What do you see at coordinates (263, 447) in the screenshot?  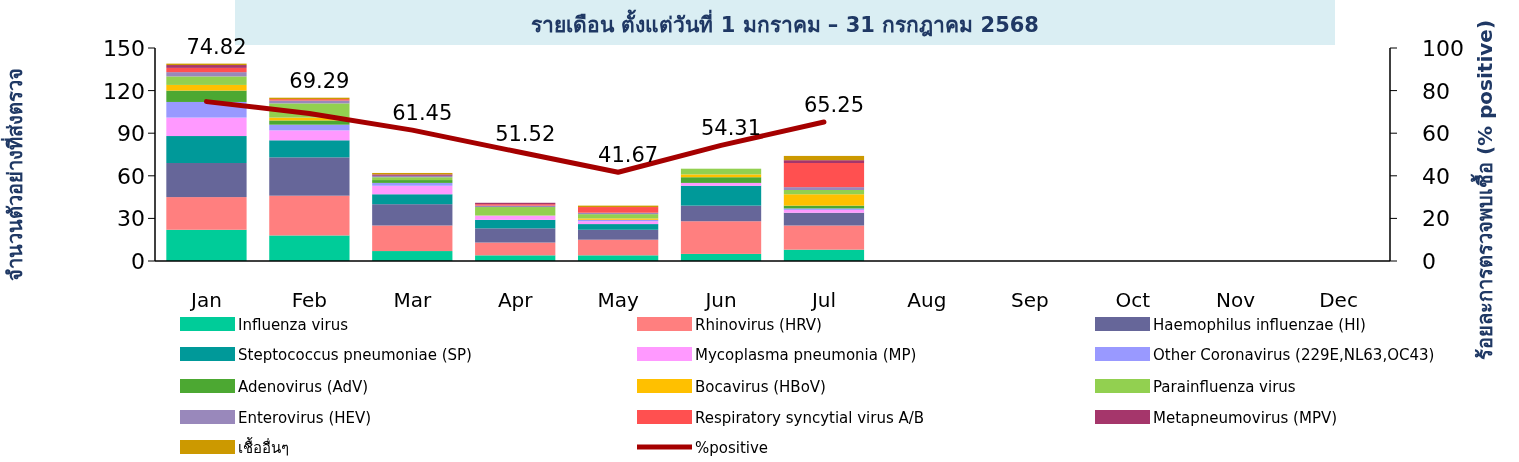 I see `legend-label: เชื้ออื่นๆ` at bounding box center [263, 447].